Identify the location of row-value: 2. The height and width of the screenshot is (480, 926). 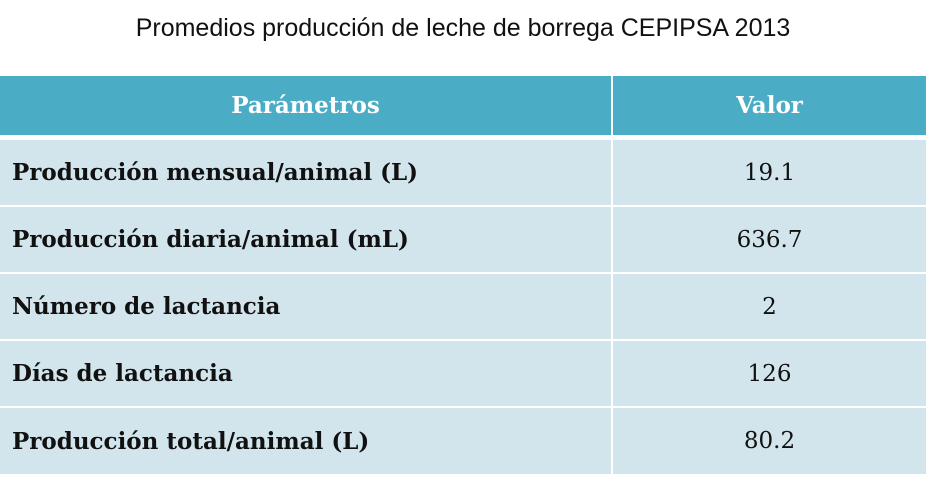
(769, 307).